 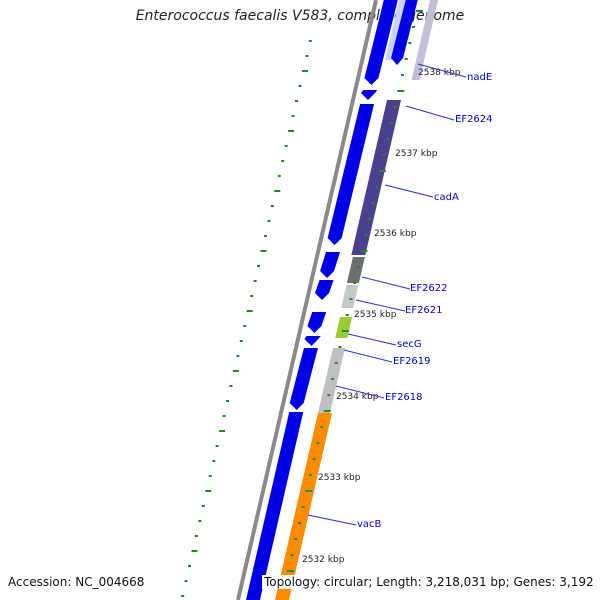 What do you see at coordinates (375, 315) in the screenshot?
I see `kbp-label: 2535 kbp` at bounding box center [375, 315].